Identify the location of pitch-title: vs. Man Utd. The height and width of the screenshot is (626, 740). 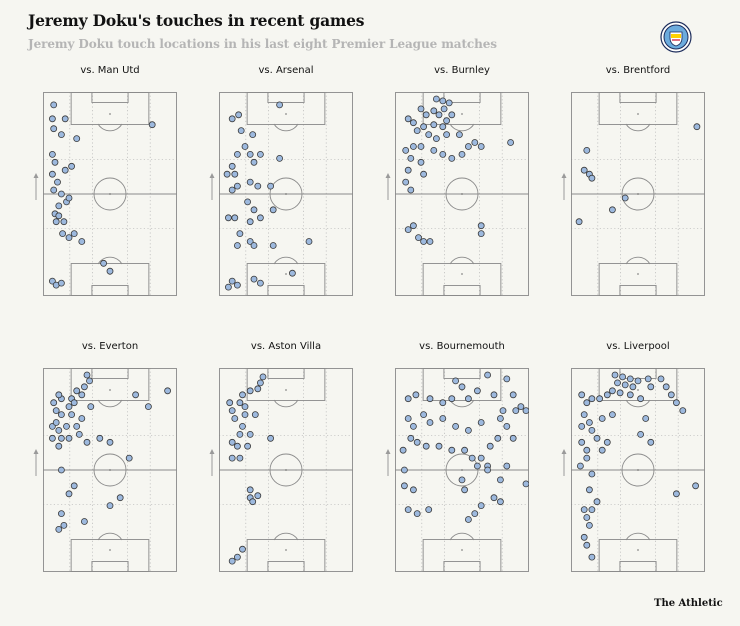
(110, 70).